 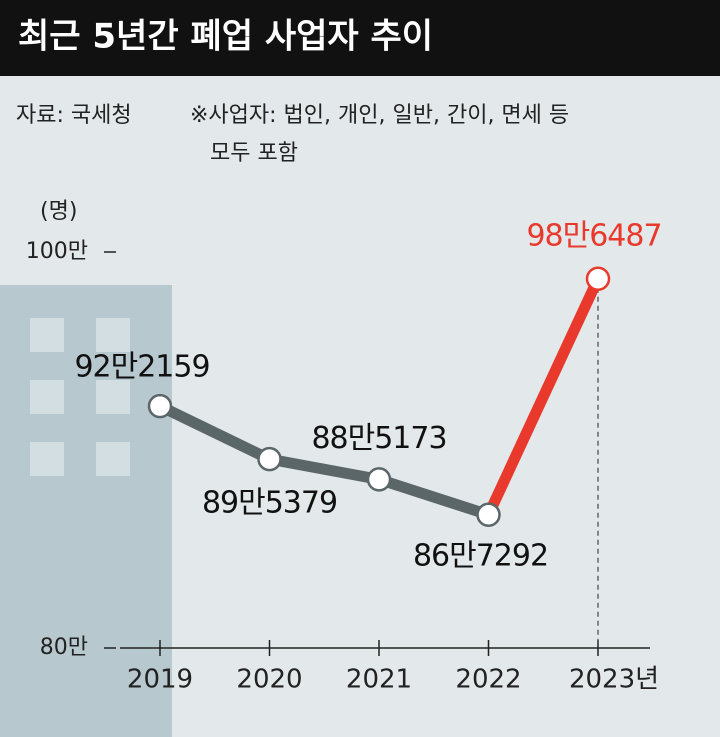 What do you see at coordinates (225, 37) in the screenshot?
I see `chart-title: 최근 5년간 폐업 사업자 추이` at bounding box center [225, 37].